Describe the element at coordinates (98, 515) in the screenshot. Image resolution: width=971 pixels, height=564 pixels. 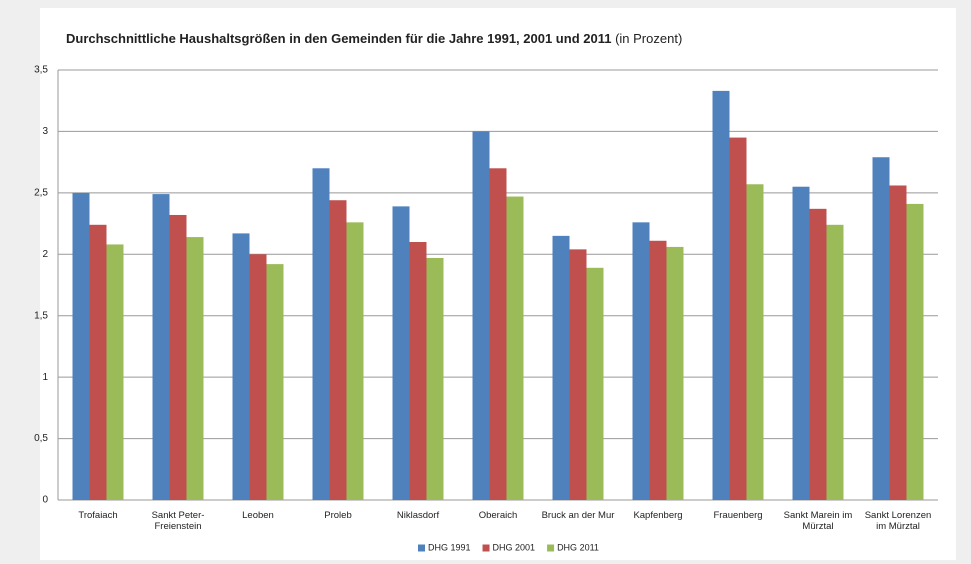
I see `x-tick-label: Trofaiach` at that location.